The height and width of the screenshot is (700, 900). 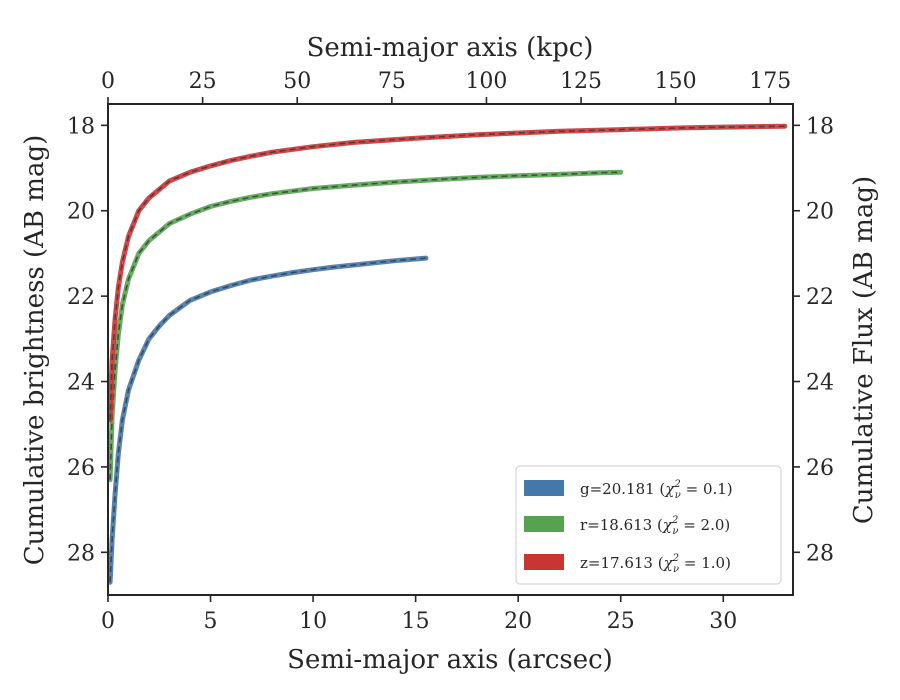 I want to click on y-tick-label: 28, so click(x=81, y=553).